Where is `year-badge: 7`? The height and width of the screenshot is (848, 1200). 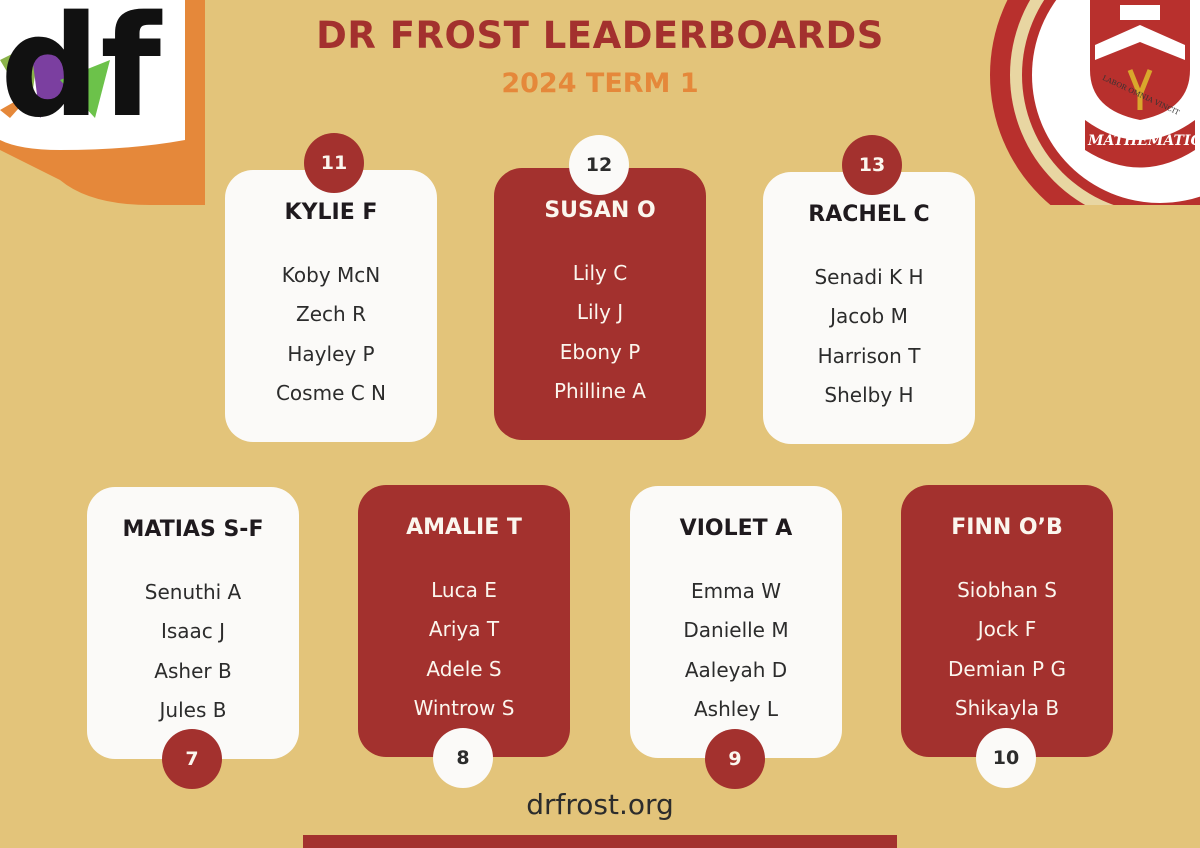 year-badge: 7 is located at coordinates (192, 759).